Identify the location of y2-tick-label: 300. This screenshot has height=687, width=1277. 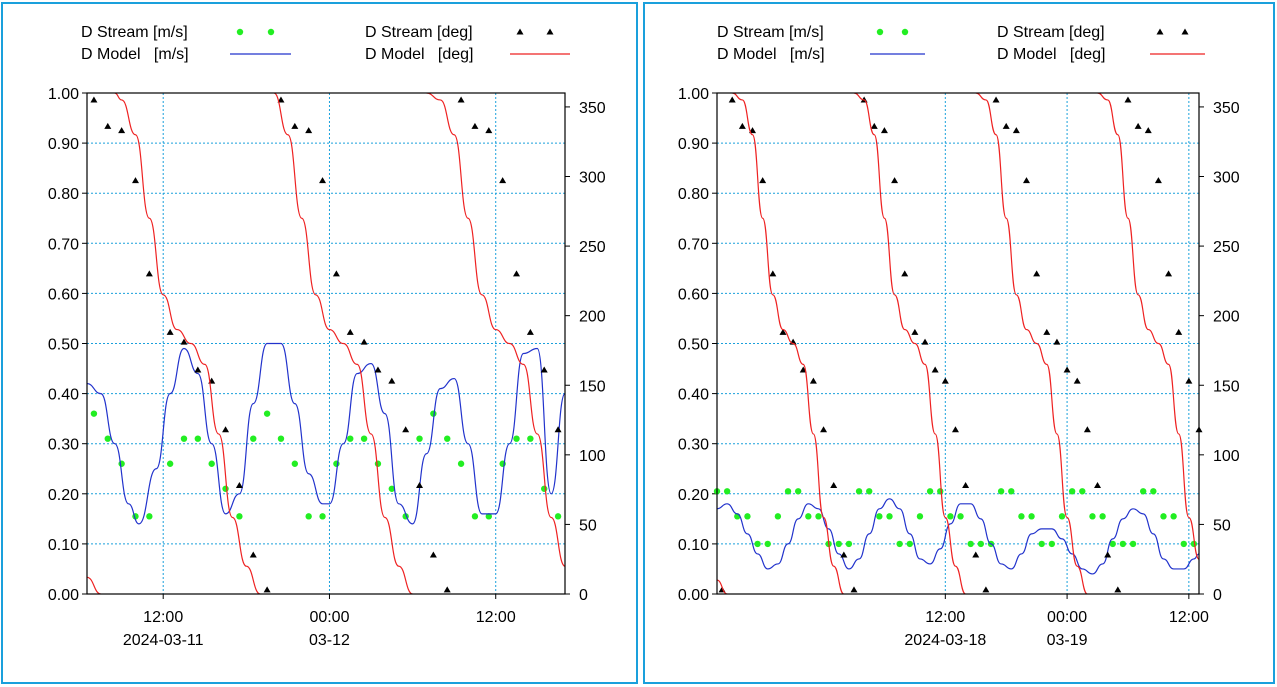
(592, 178).